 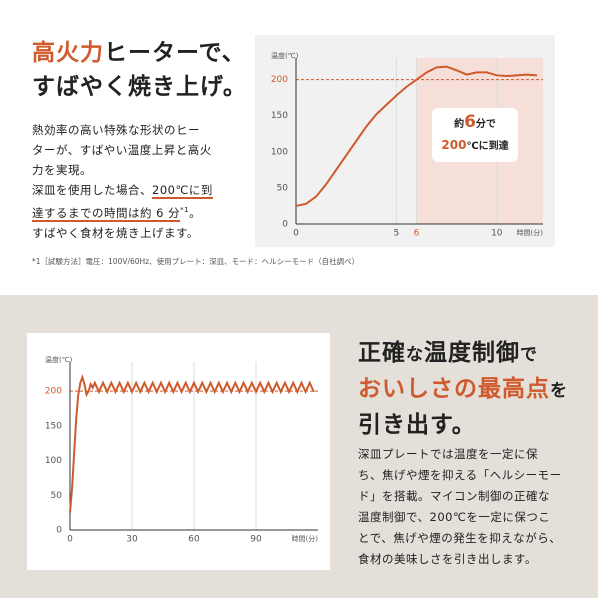 I want to click on headline-text: すばやく焼き上げ。, so click(x=139, y=87).